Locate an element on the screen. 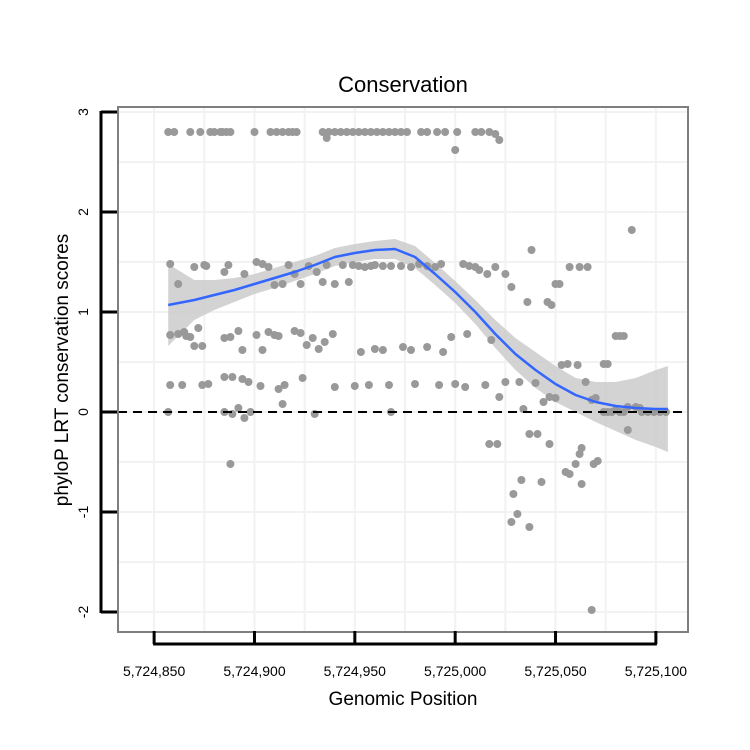  y-tick-label: 2 is located at coordinates (83, 212).